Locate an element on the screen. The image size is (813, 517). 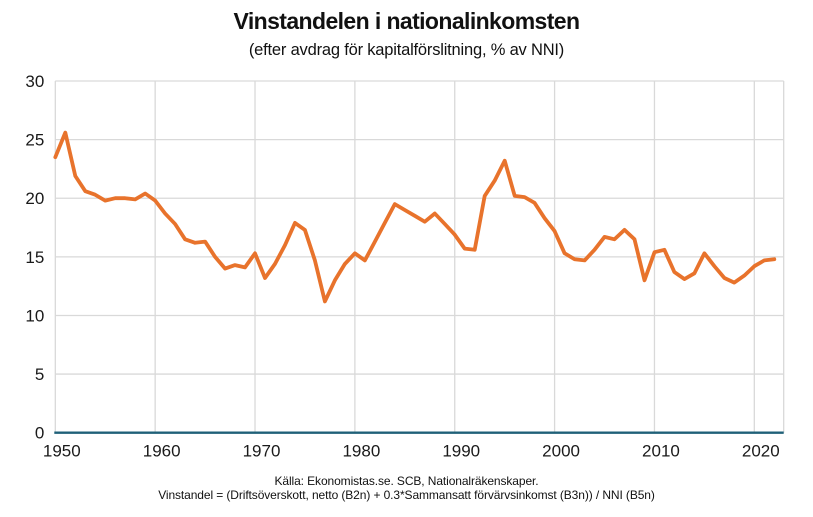
y-tick-label: 0 is located at coordinates (39, 433).